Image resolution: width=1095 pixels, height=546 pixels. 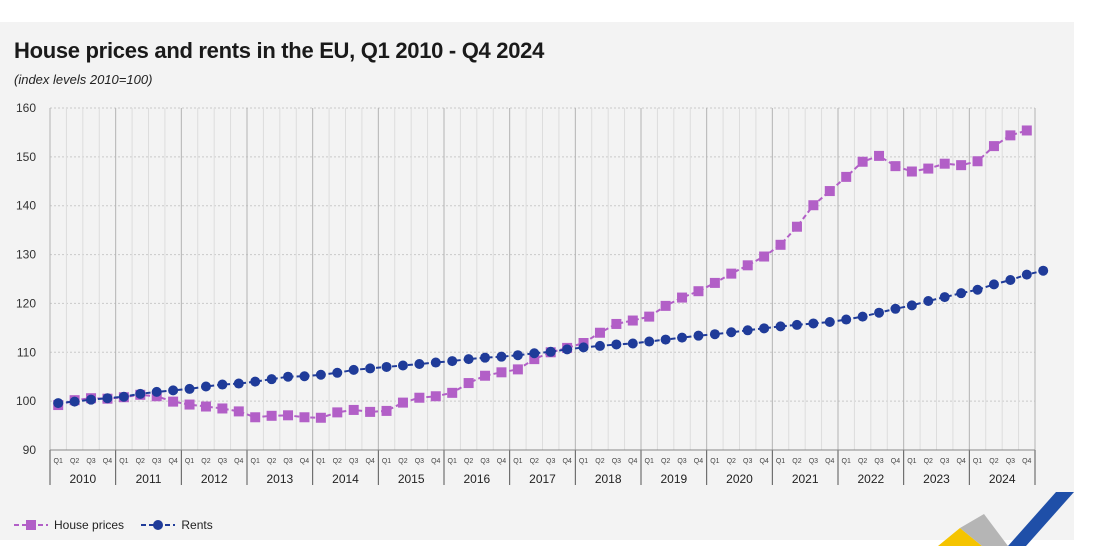 I want to click on eurostat-logo-icon, so click(x=1006, y=519).